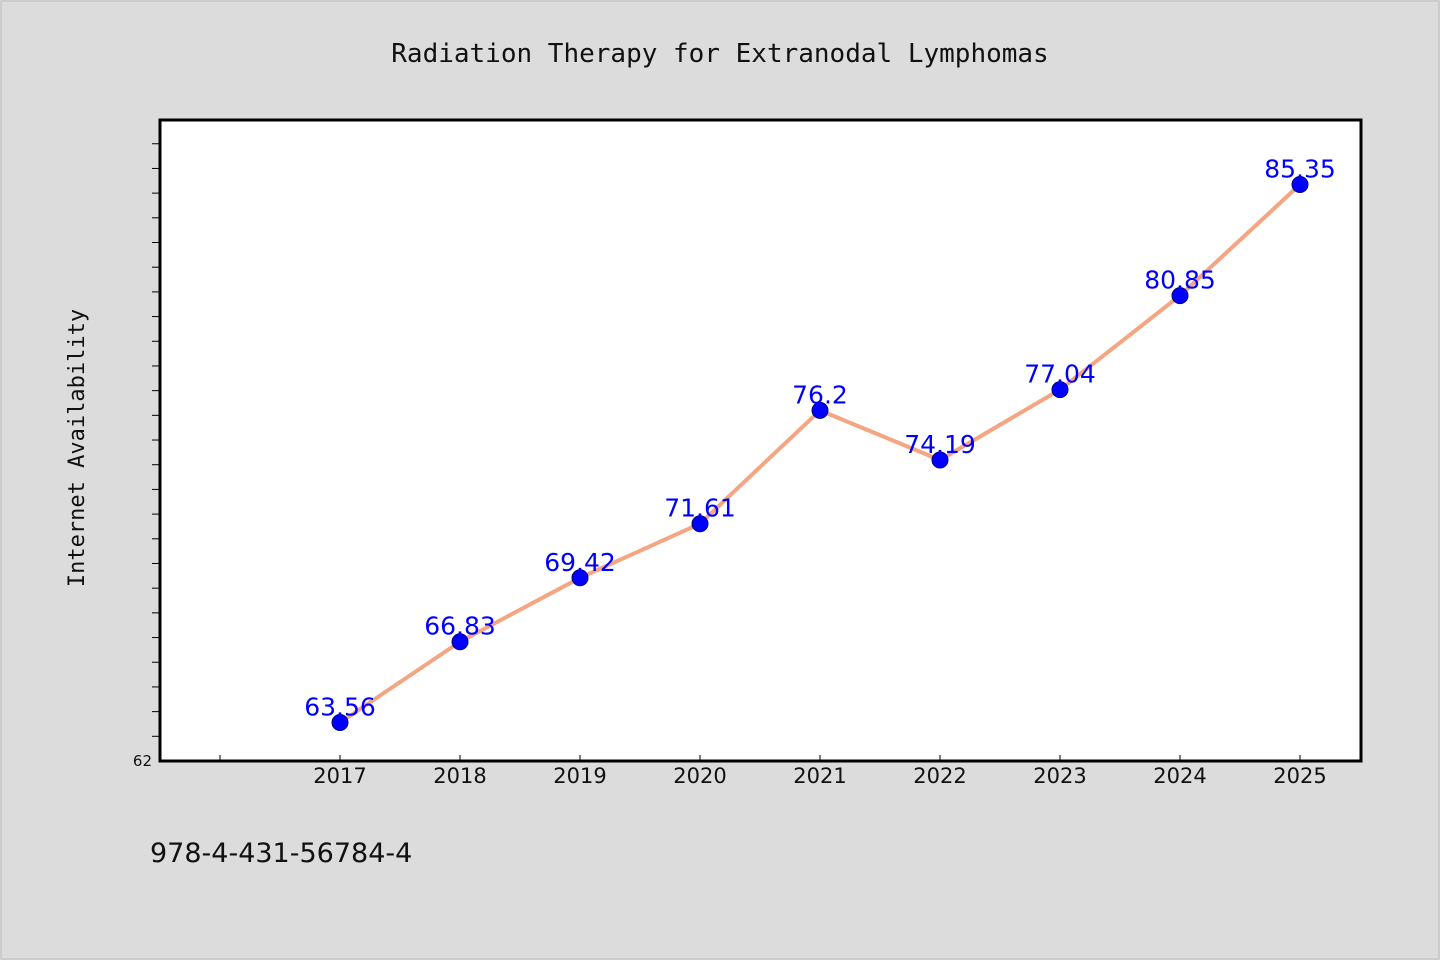  What do you see at coordinates (1300, 168) in the screenshot?
I see `data-point-label: 85.35` at bounding box center [1300, 168].